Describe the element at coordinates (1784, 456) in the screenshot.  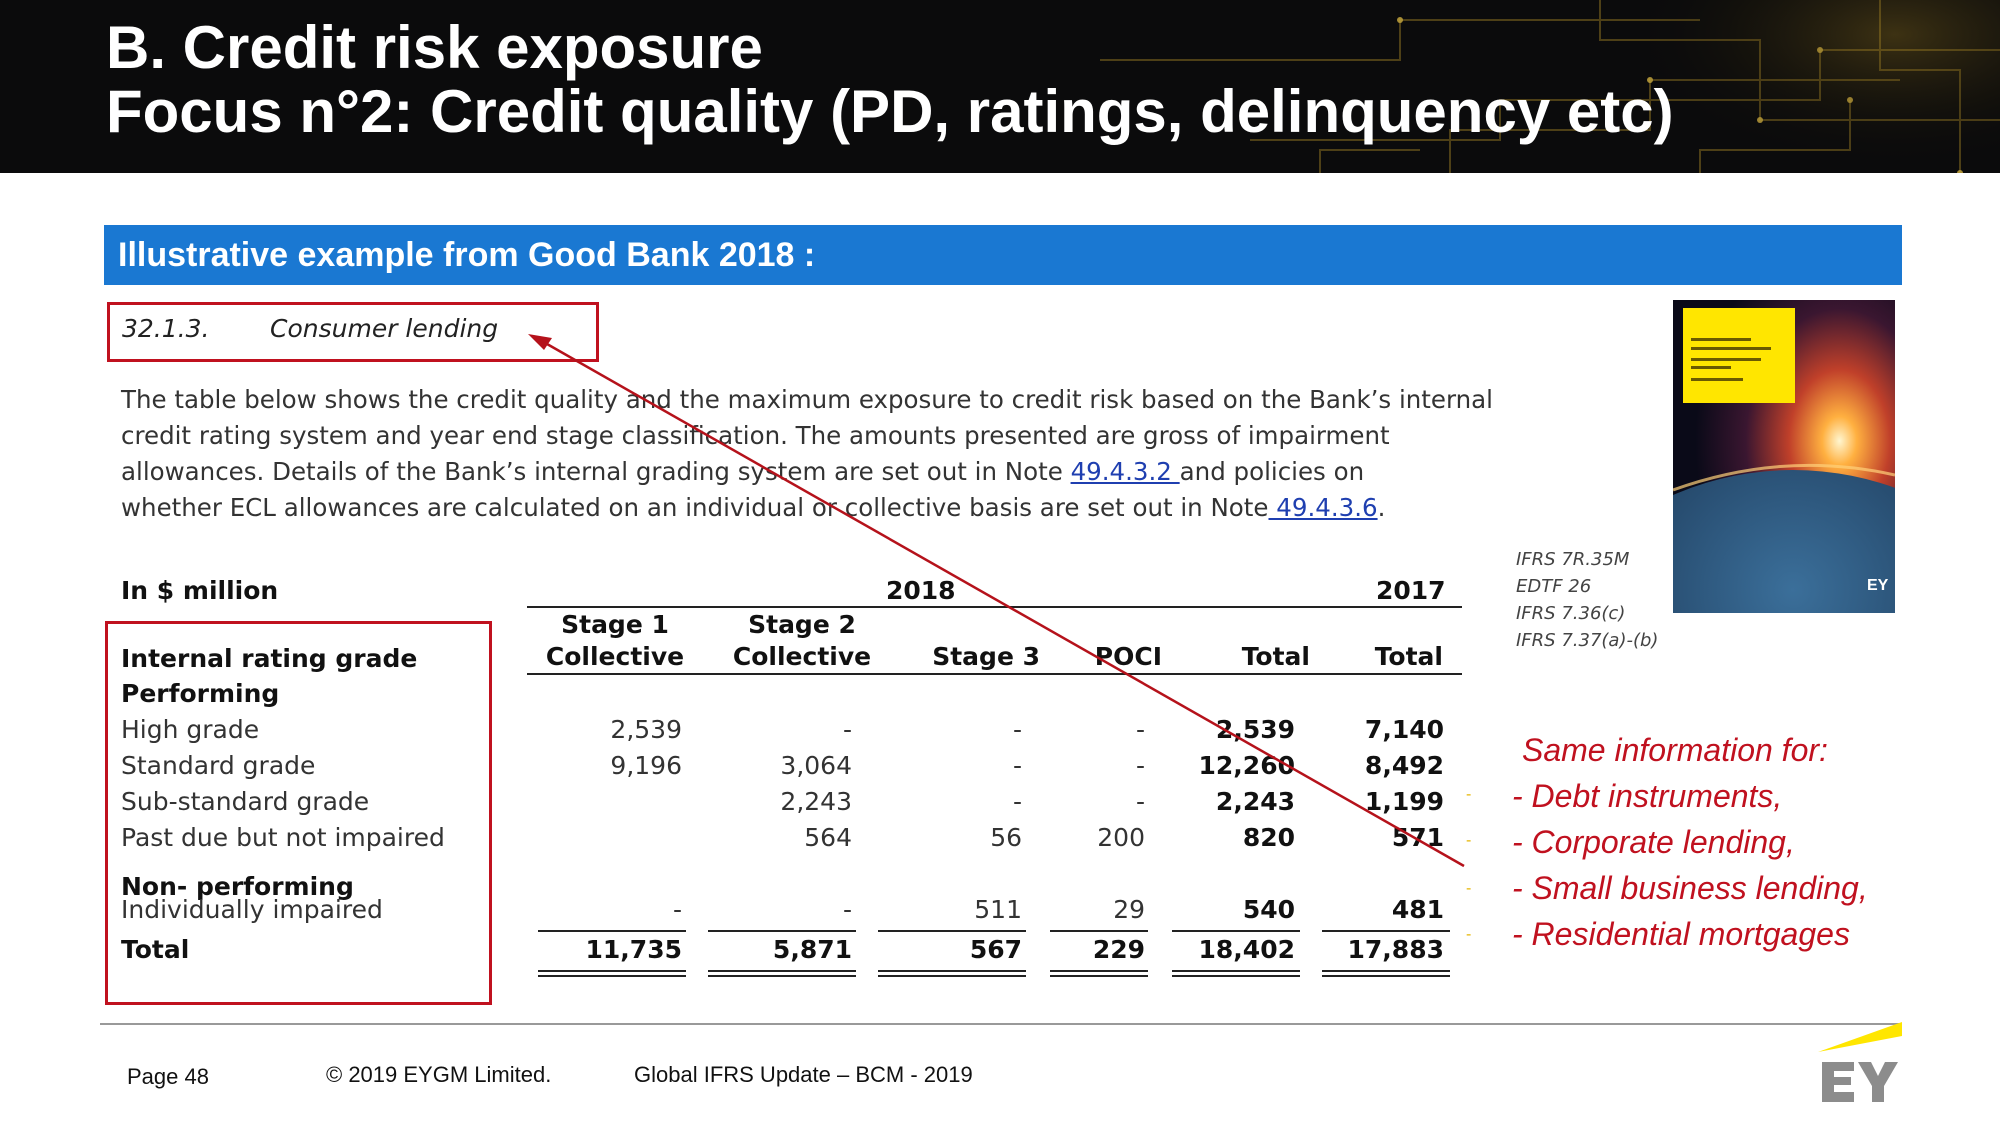
I see `annual-report-cover-image: EY` at that location.